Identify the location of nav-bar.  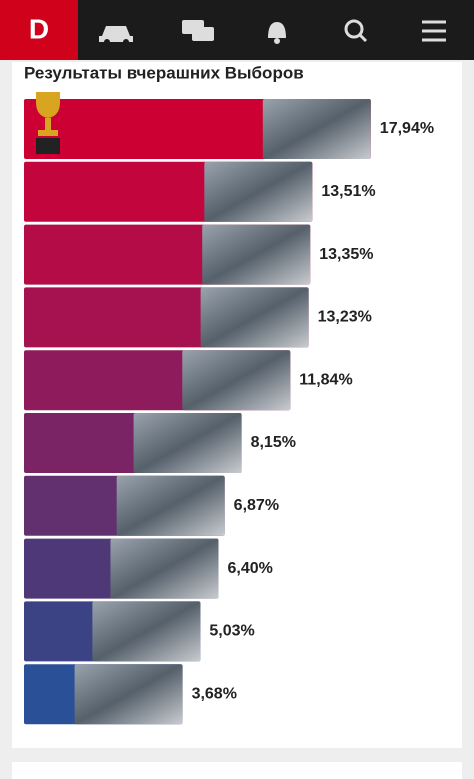
(237, 30).